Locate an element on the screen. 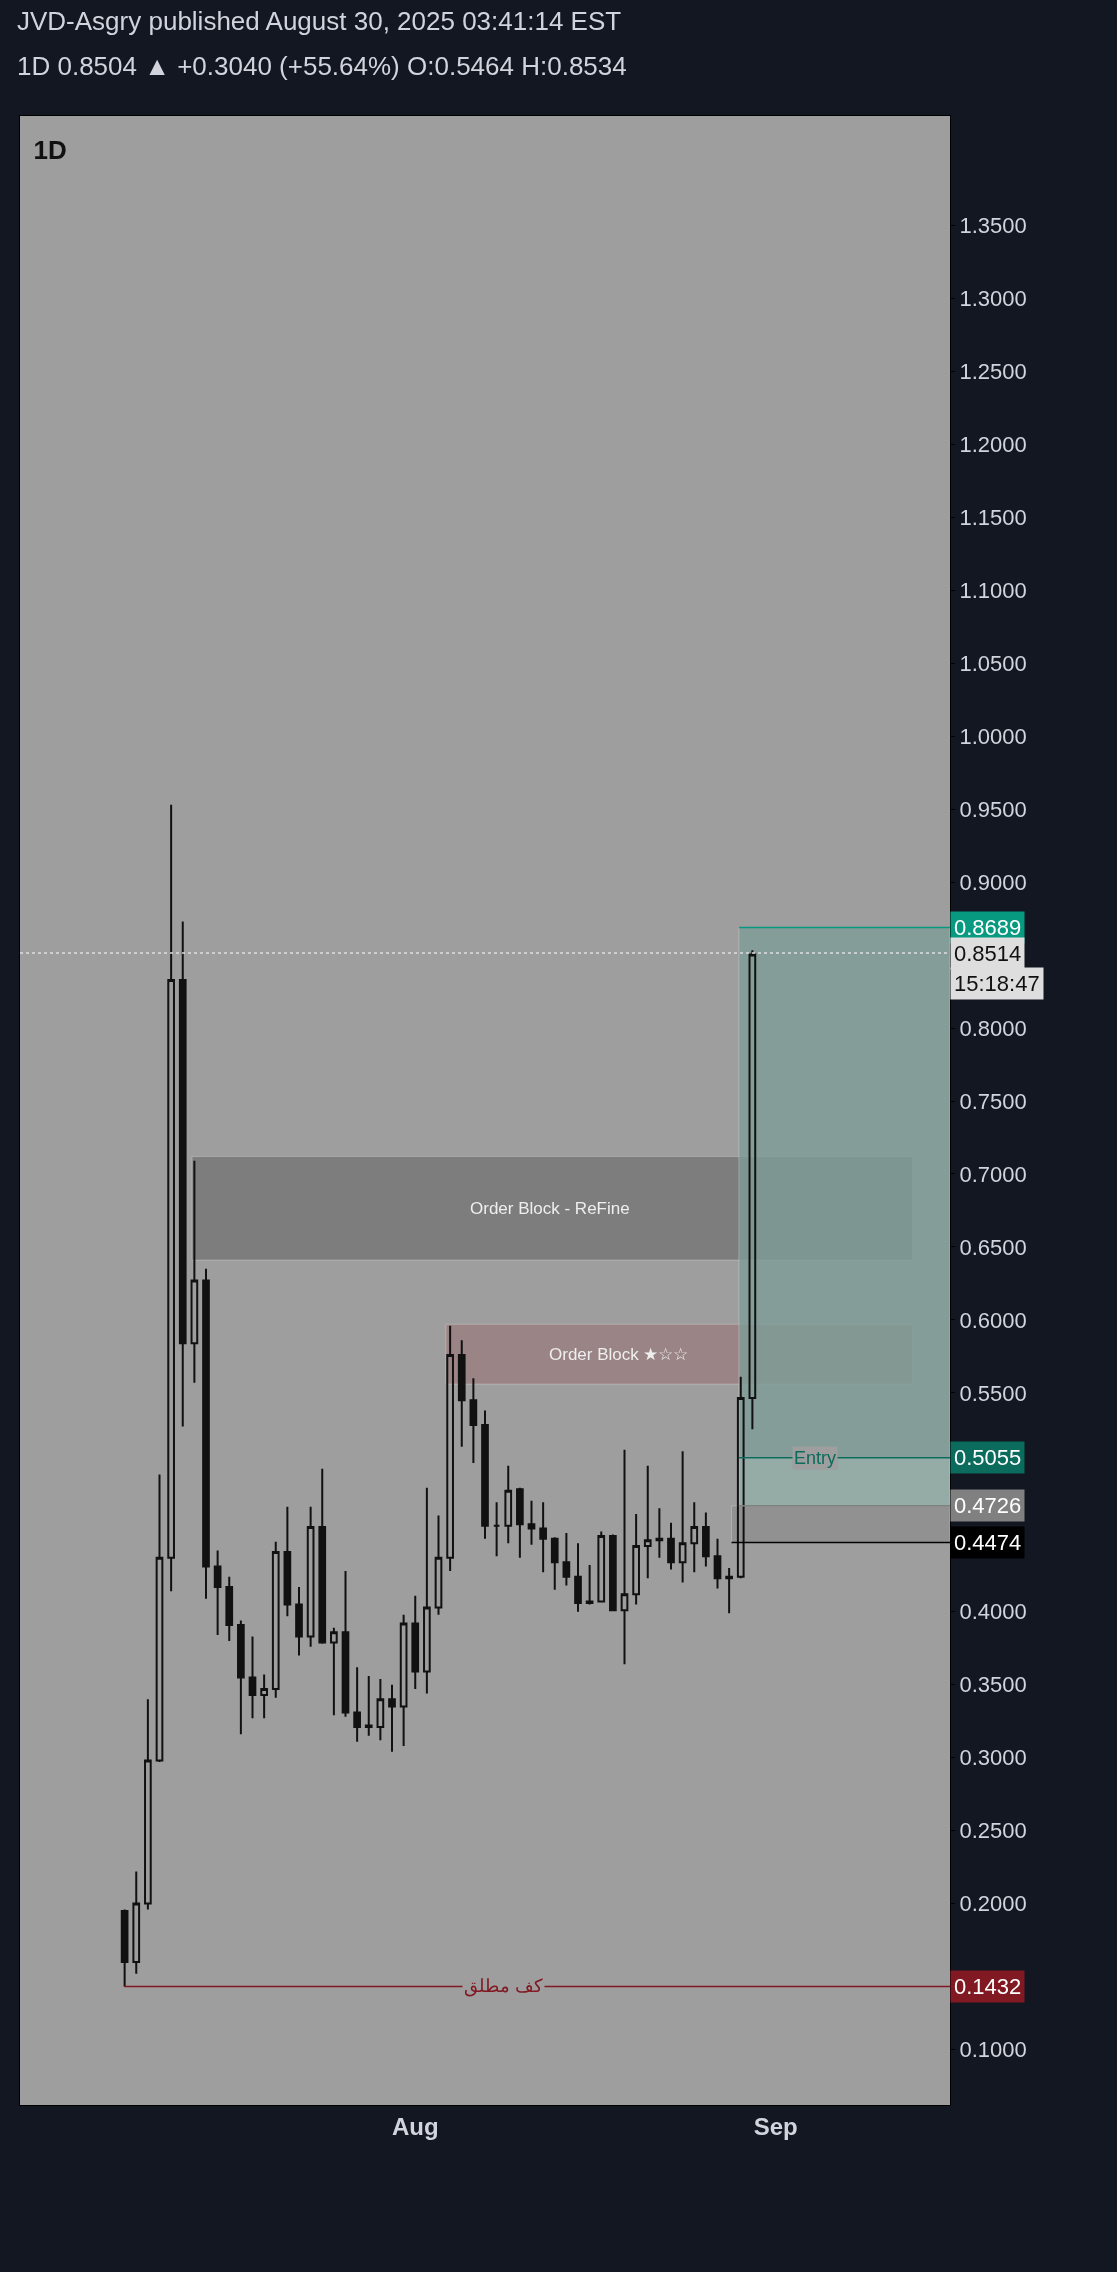  ref-line-label: 0.4474 is located at coordinates (988, 1542).